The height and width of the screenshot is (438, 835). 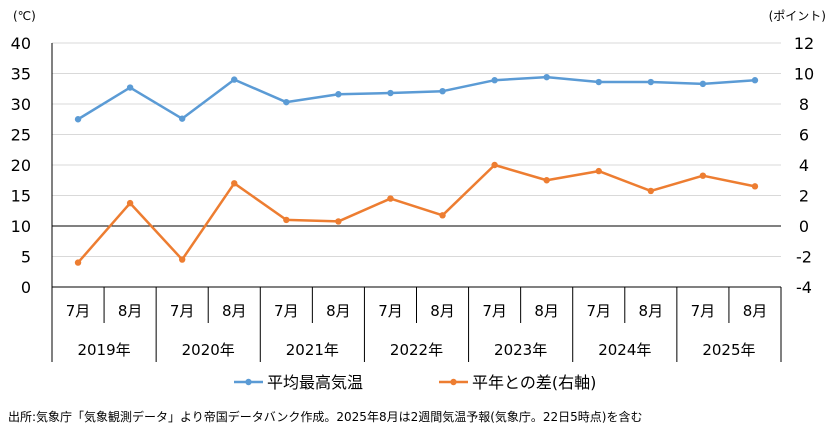 What do you see at coordinates (21, 135) in the screenshot?
I see `left-tick-label: 25` at bounding box center [21, 135].